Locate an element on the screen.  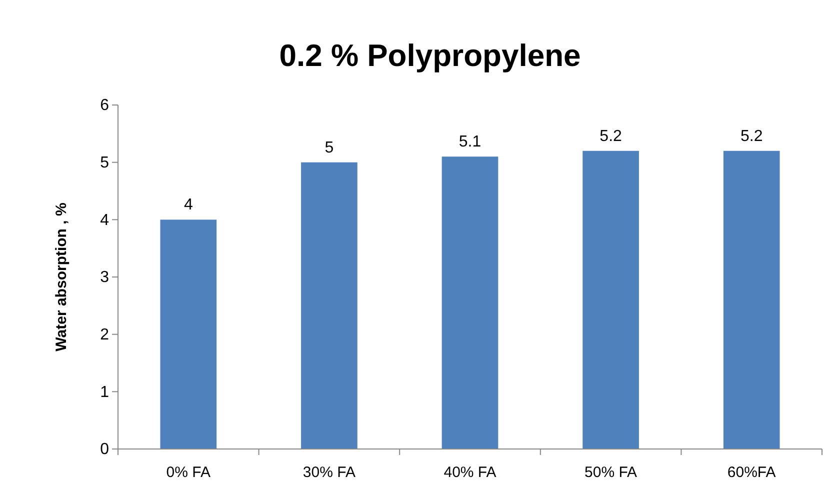
y-axis-title: Water absorption , % is located at coordinates (61, 277).